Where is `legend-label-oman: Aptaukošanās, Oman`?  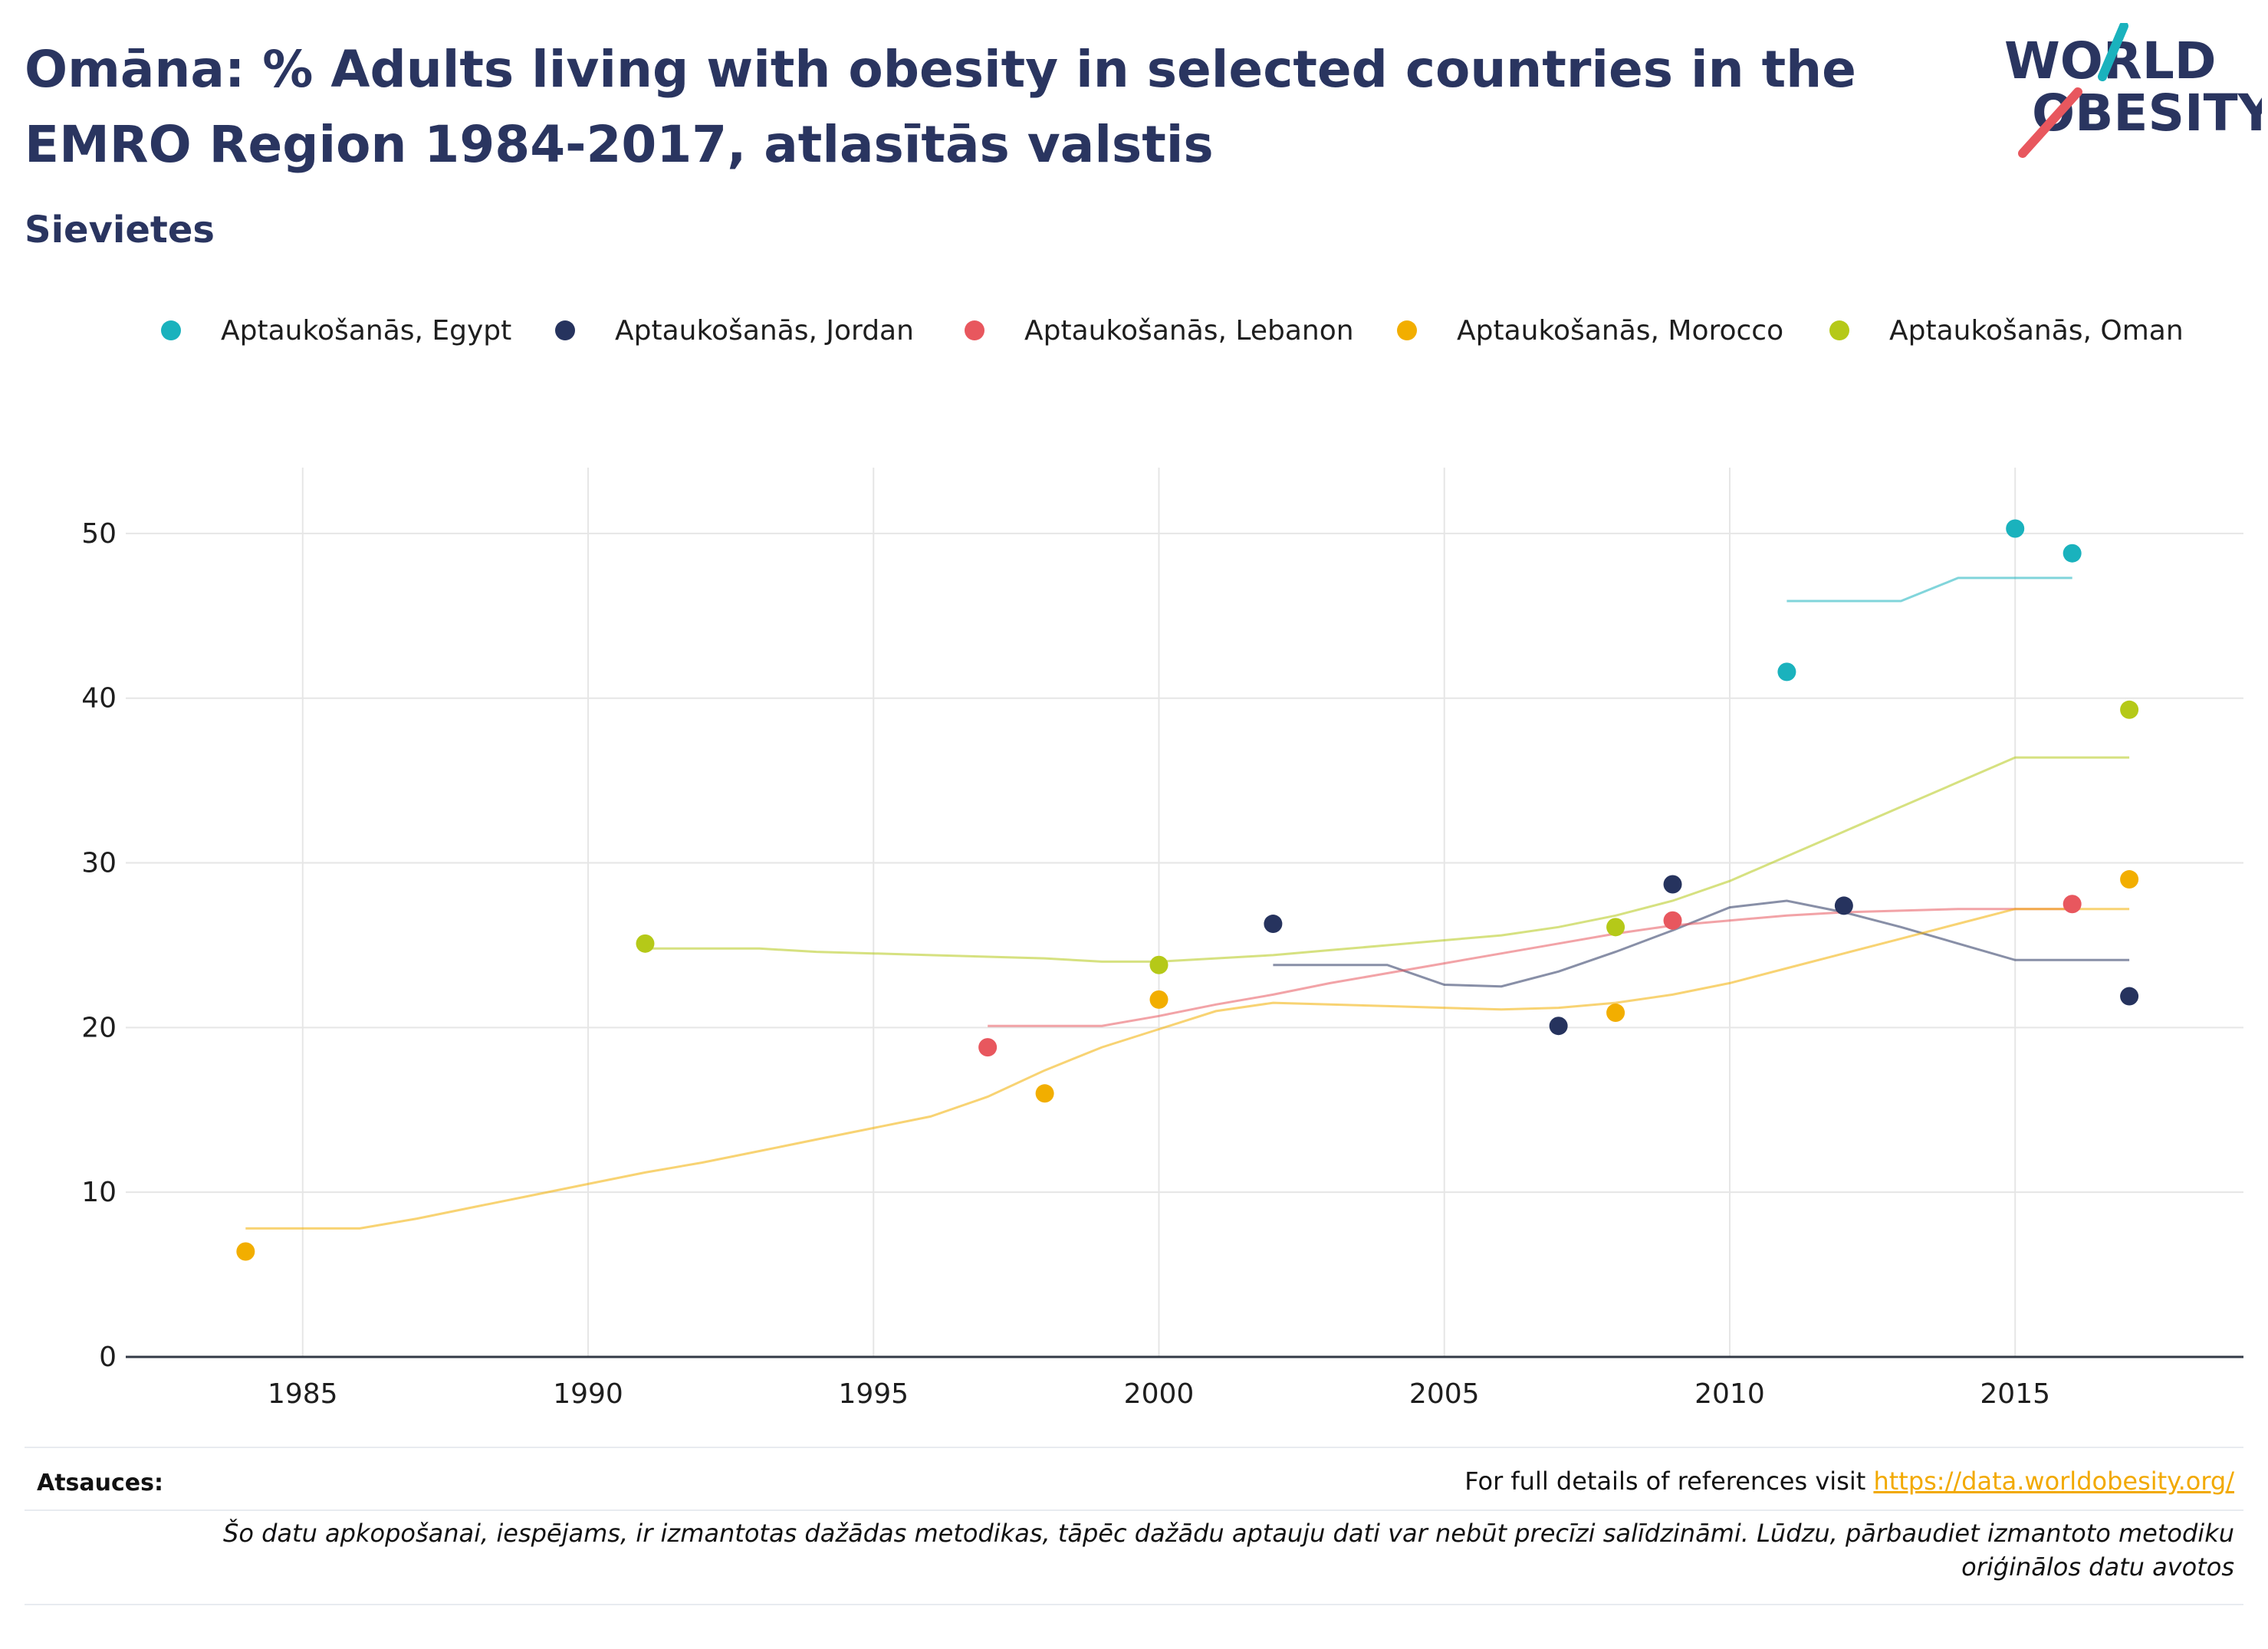
legend-label-oman: Aptaukošanās, Oman is located at coordinates (2036, 330).